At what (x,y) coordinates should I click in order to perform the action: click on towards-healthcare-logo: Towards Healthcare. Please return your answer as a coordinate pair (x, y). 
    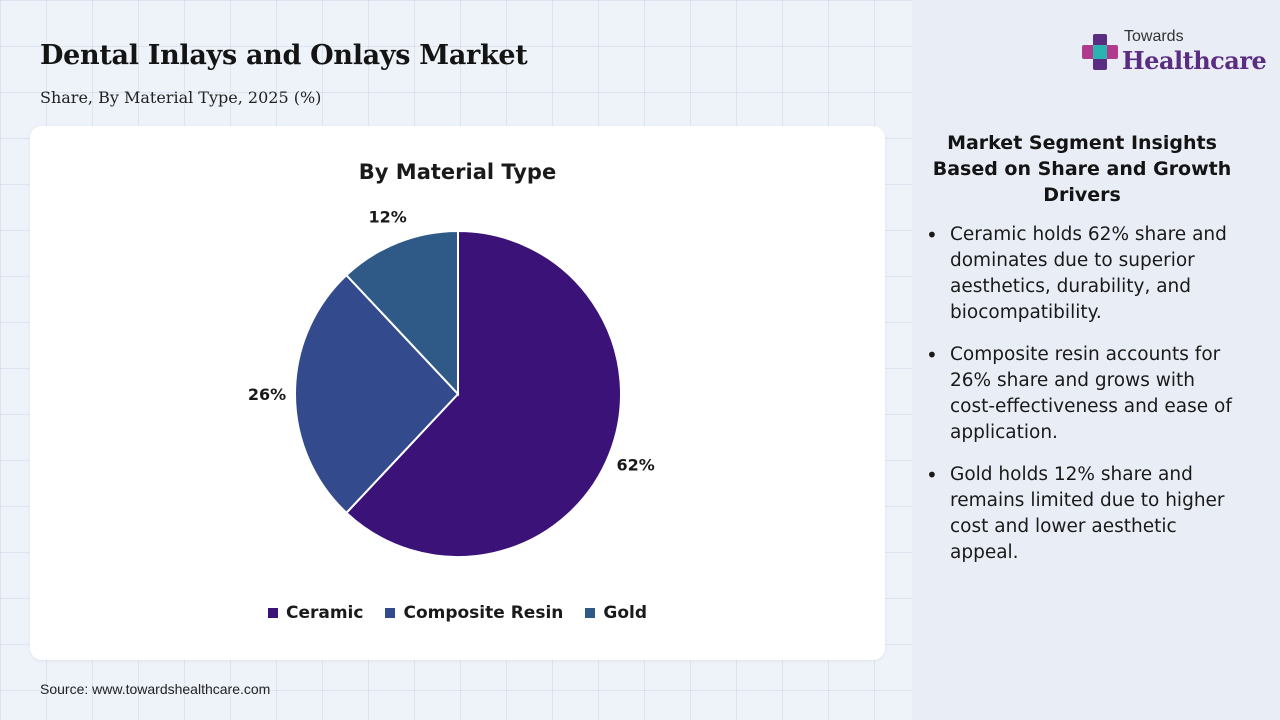
    Looking at the image, I should click on (1173, 53).